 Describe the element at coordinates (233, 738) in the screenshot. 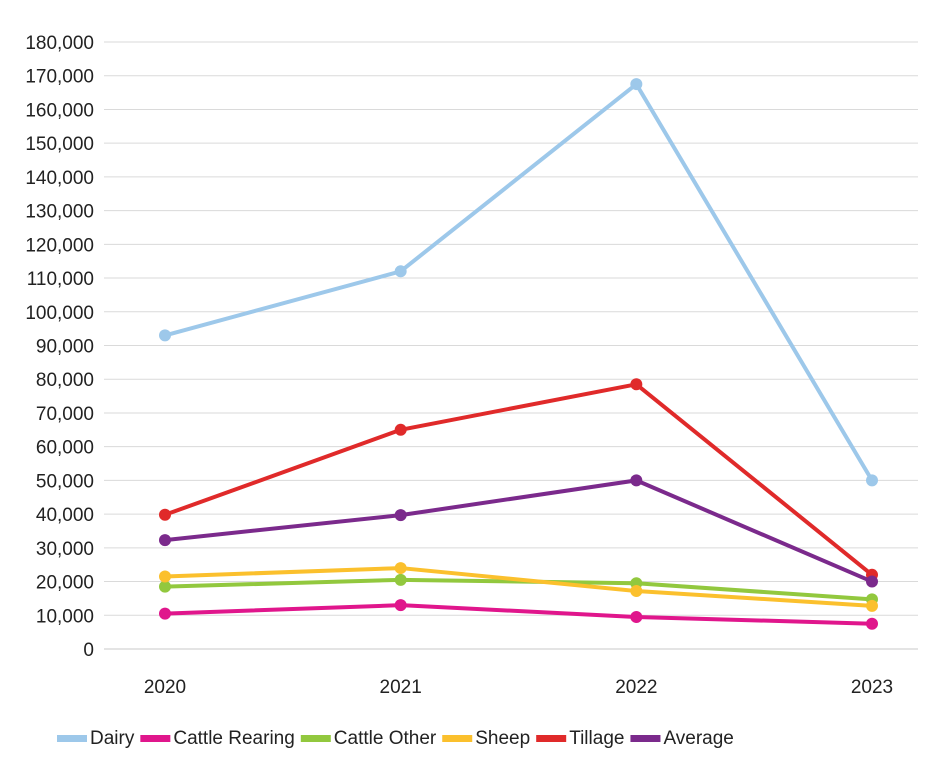

I see `legend-label-cattle-rearing: Cattle Rearing` at that location.